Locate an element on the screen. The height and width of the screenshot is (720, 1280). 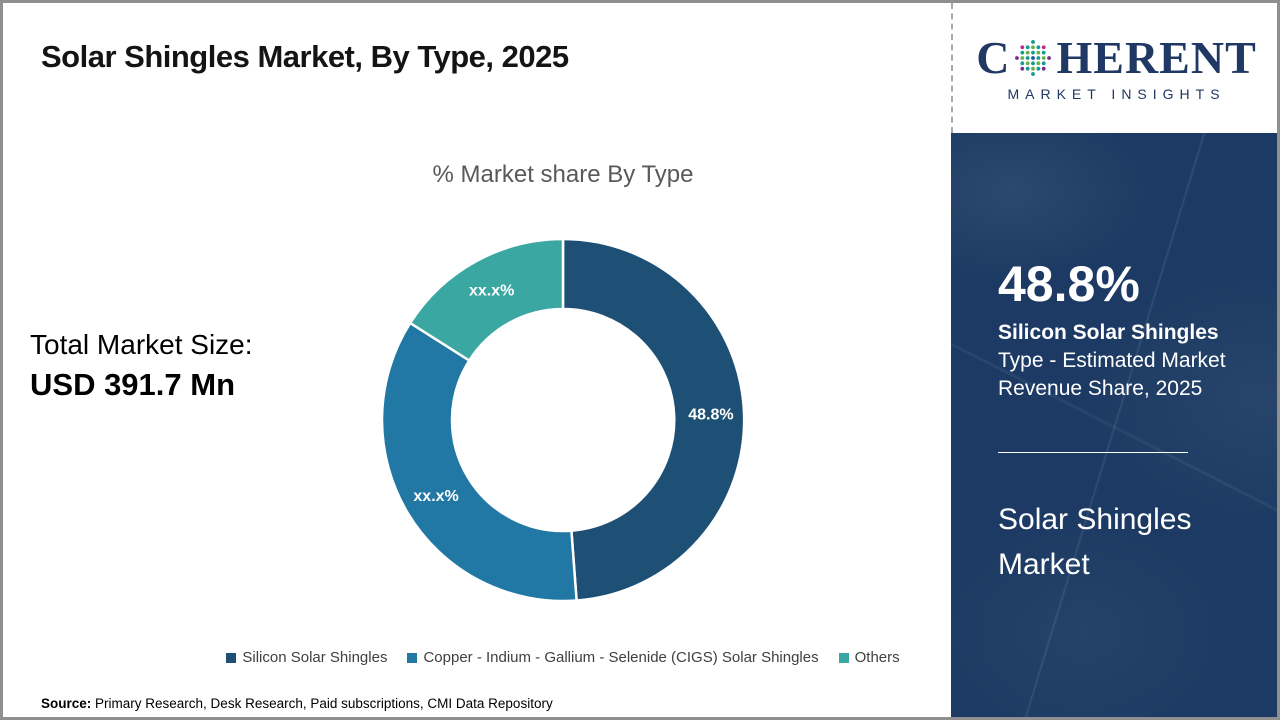
legend-label: Others is located at coordinates (877, 657).